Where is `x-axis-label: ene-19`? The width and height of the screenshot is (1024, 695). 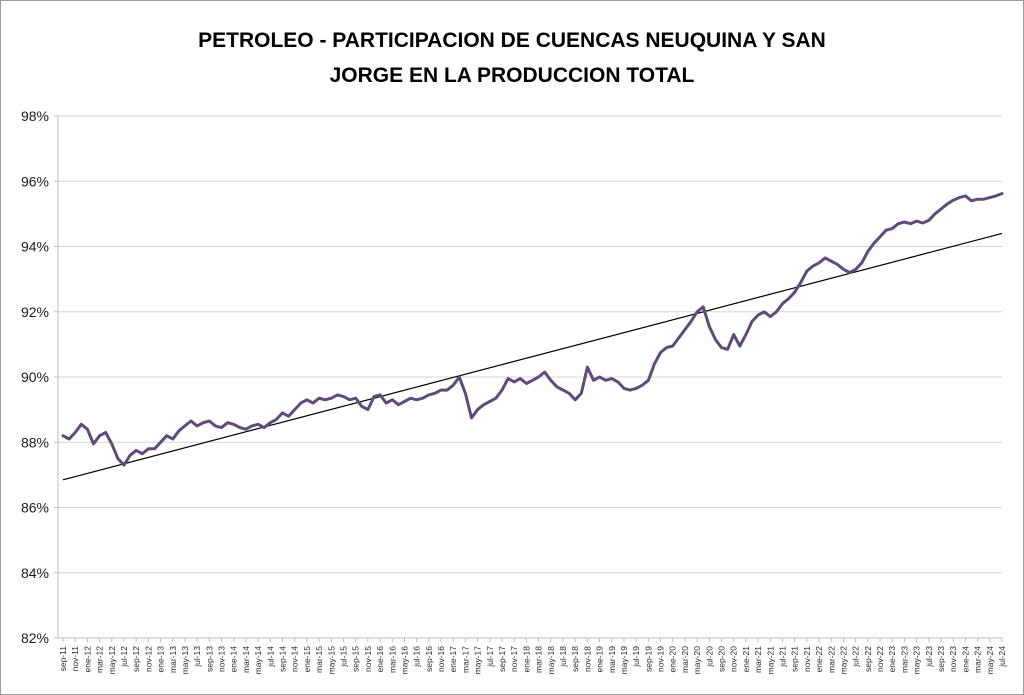 x-axis-label: ene-19 is located at coordinates (600, 659).